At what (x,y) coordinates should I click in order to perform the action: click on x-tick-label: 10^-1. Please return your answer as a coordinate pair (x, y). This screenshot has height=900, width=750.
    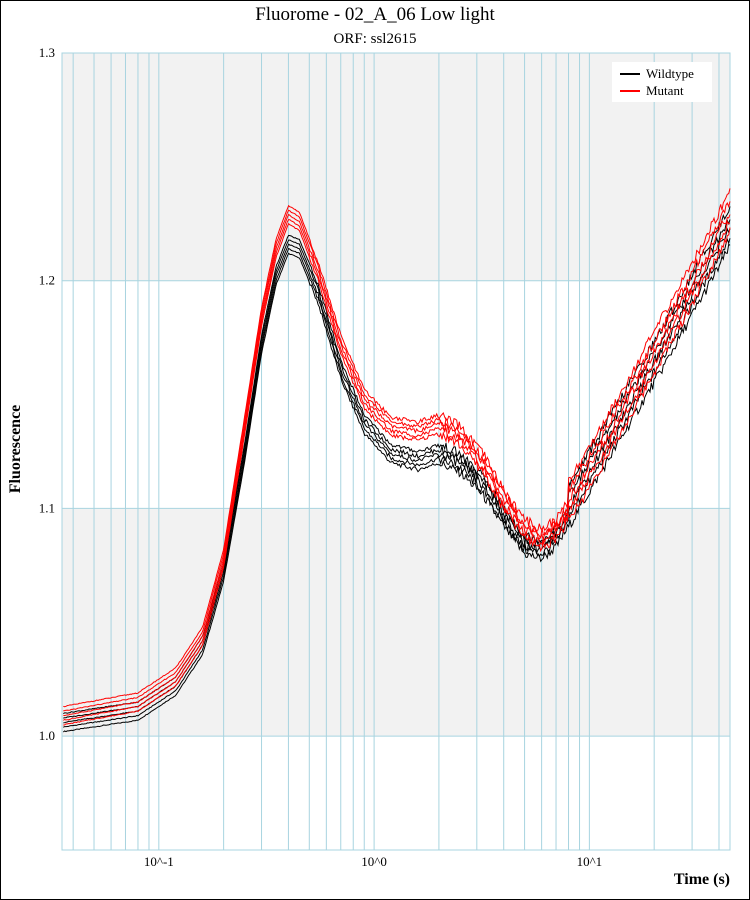
    Looking at the image, I should click on (159, 861).